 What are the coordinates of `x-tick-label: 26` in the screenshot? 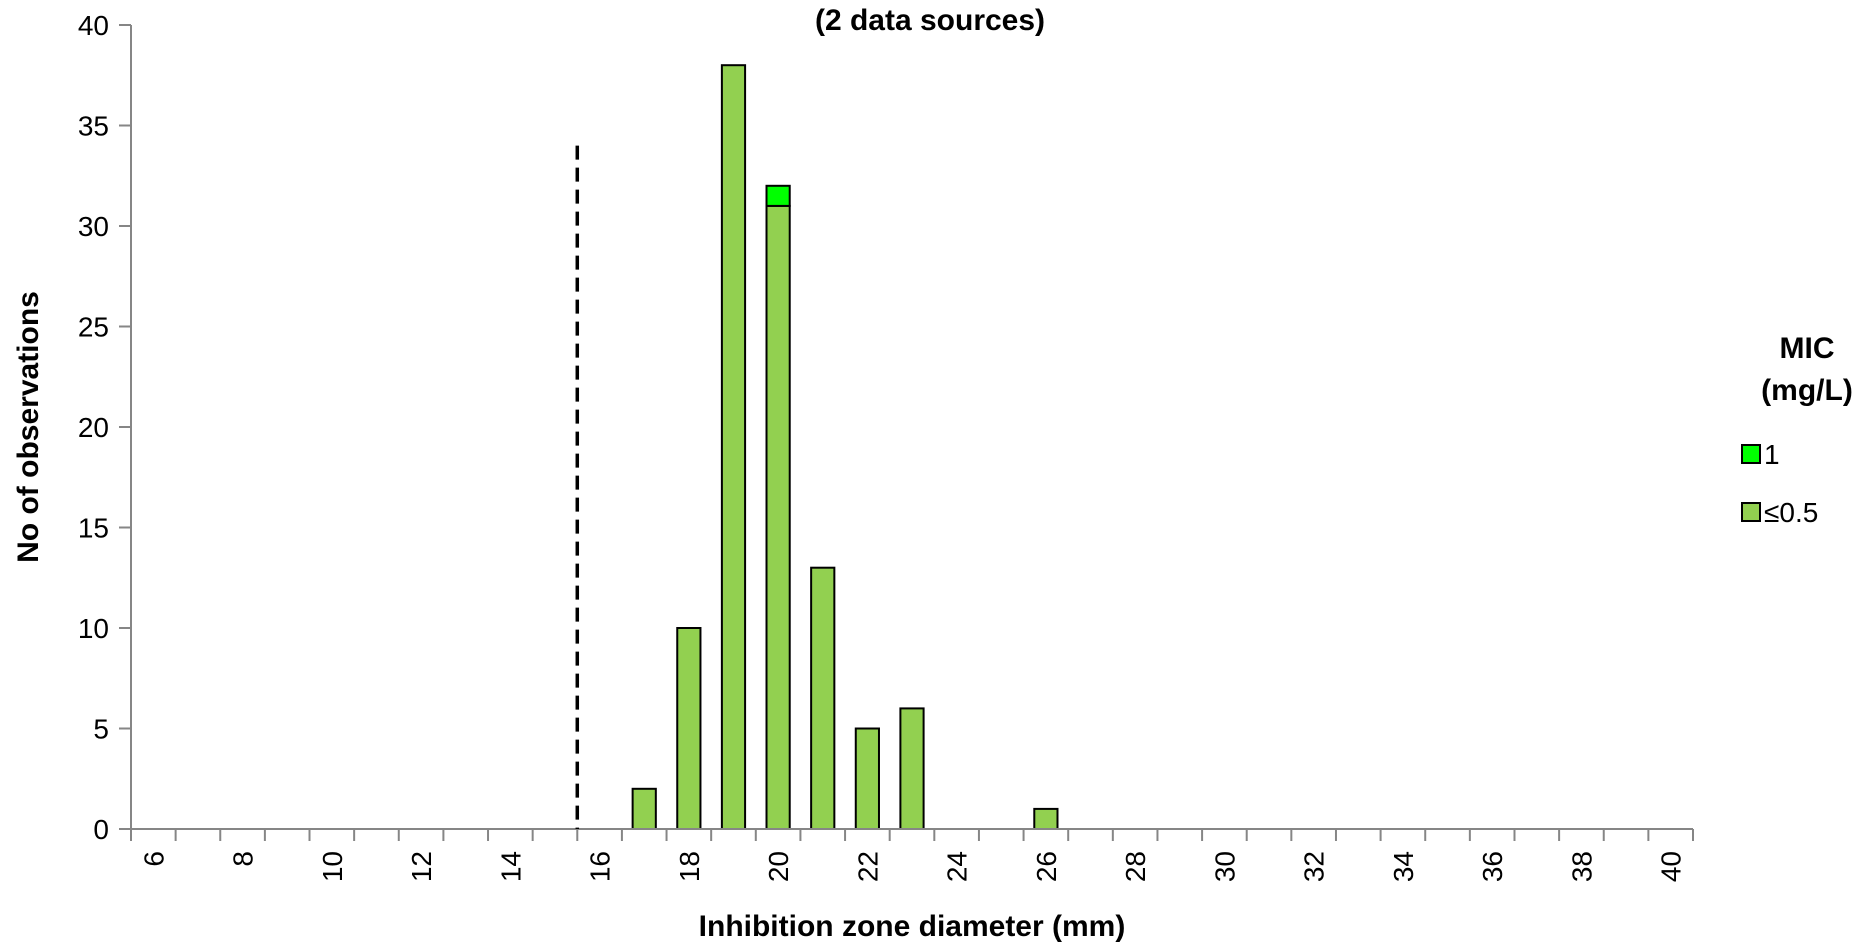 It's located at (1046, 866).